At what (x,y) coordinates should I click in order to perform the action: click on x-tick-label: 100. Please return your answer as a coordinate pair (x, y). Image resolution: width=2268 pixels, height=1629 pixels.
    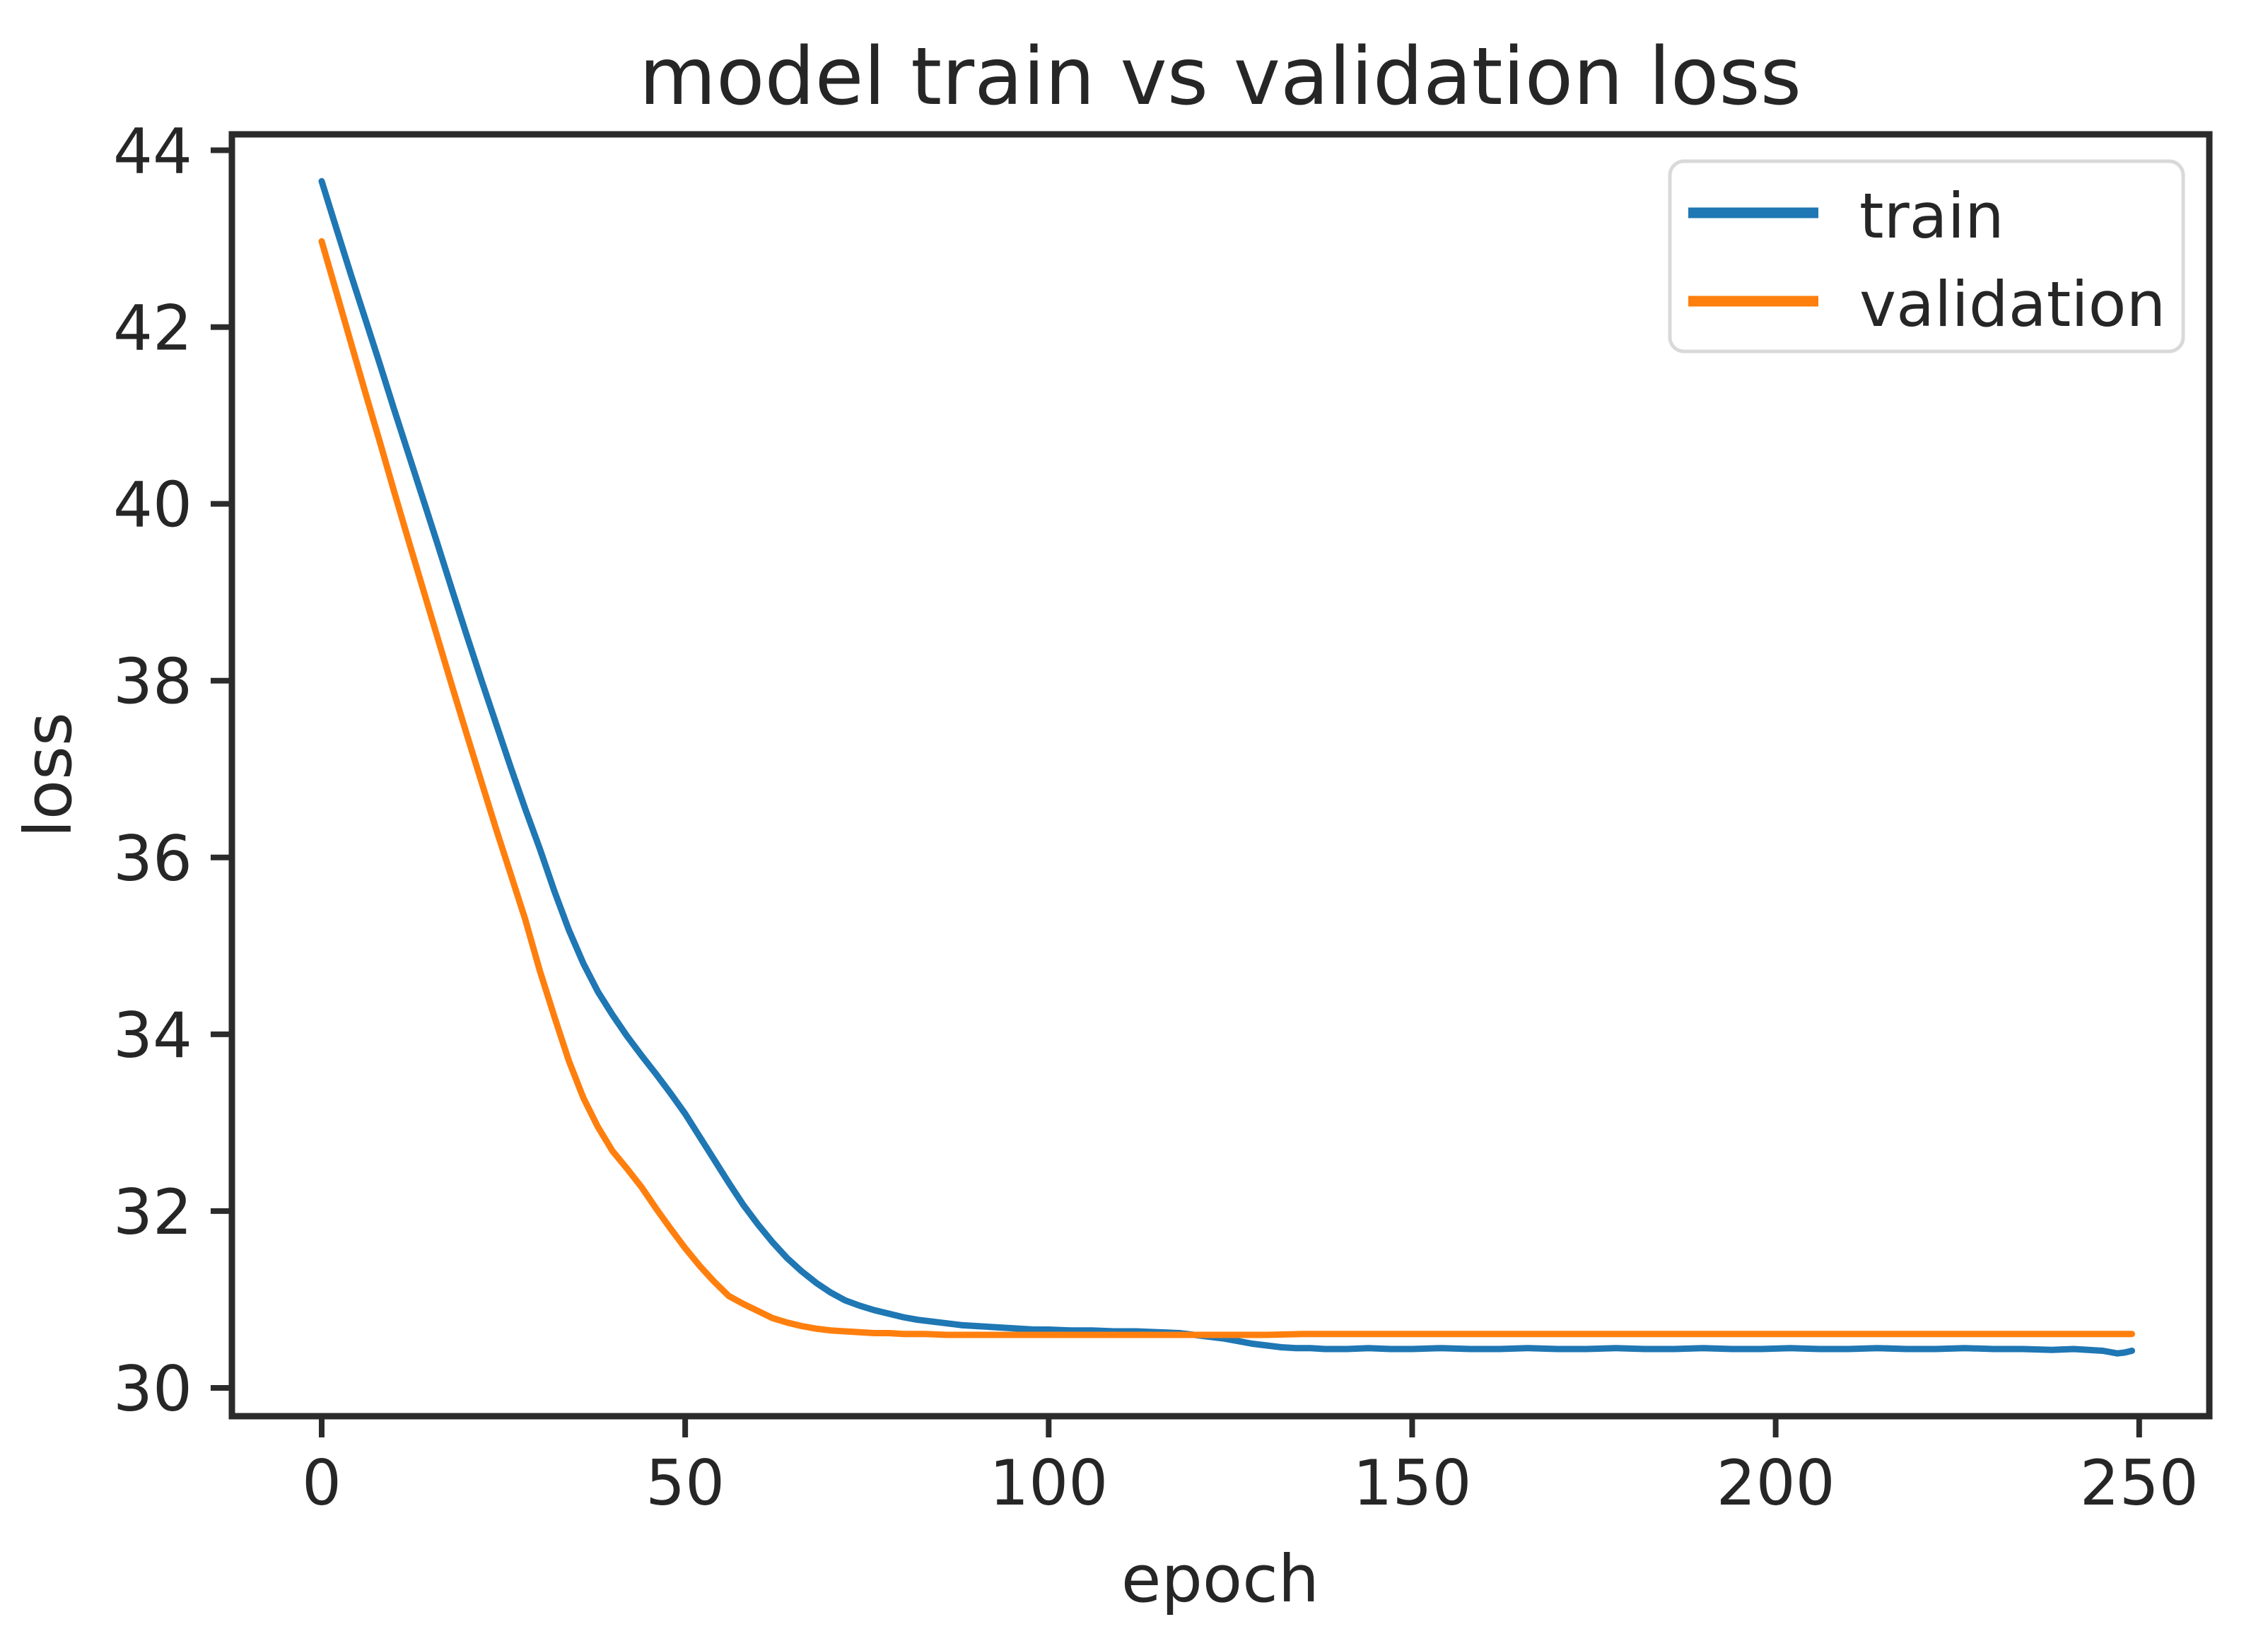
    Looking at the image, I should click on (1048, 1483).